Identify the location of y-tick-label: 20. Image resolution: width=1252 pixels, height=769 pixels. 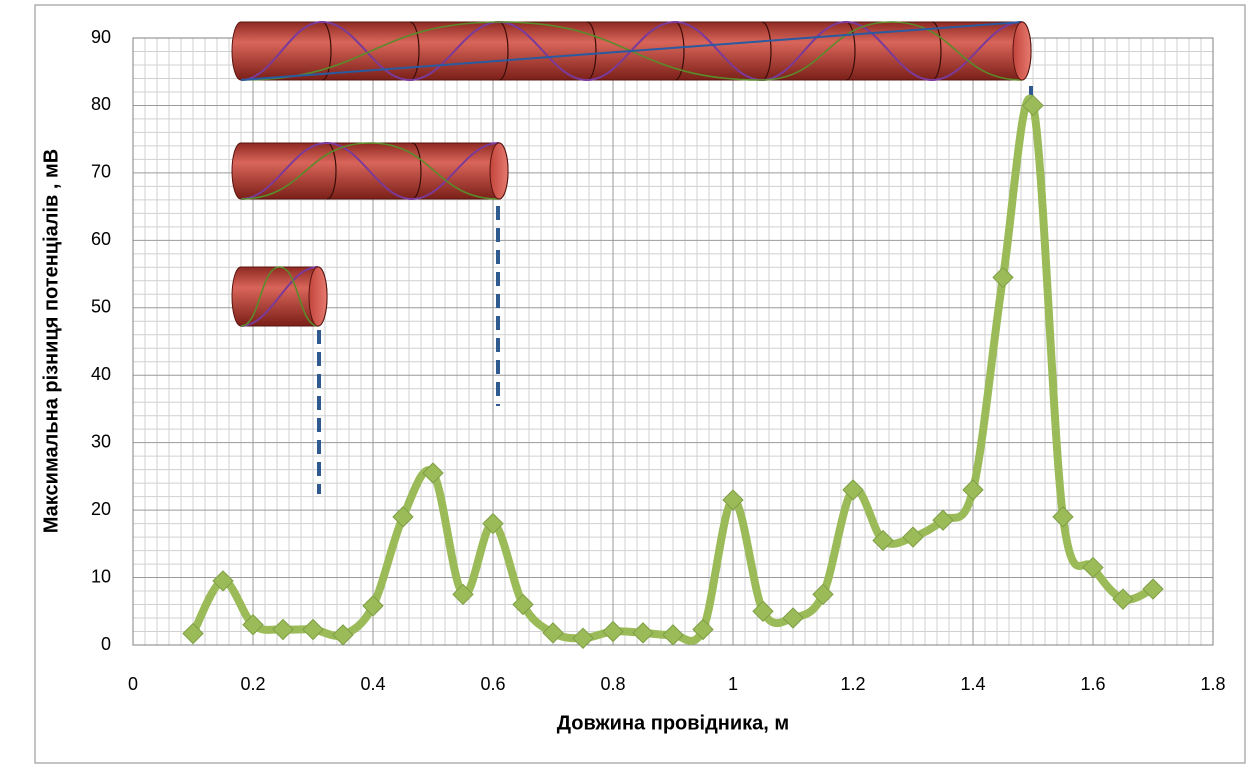
(101, 509).